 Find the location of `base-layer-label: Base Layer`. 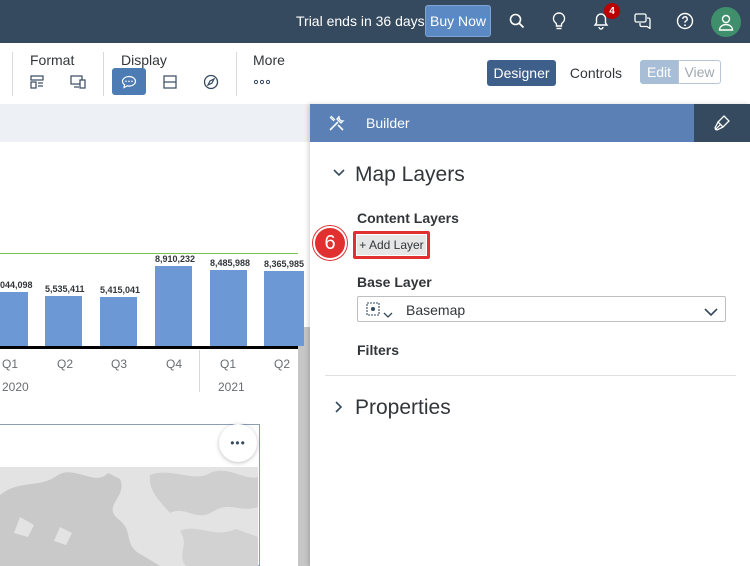

base-layer-label: Base Layer is located at coordinates (394, 282).